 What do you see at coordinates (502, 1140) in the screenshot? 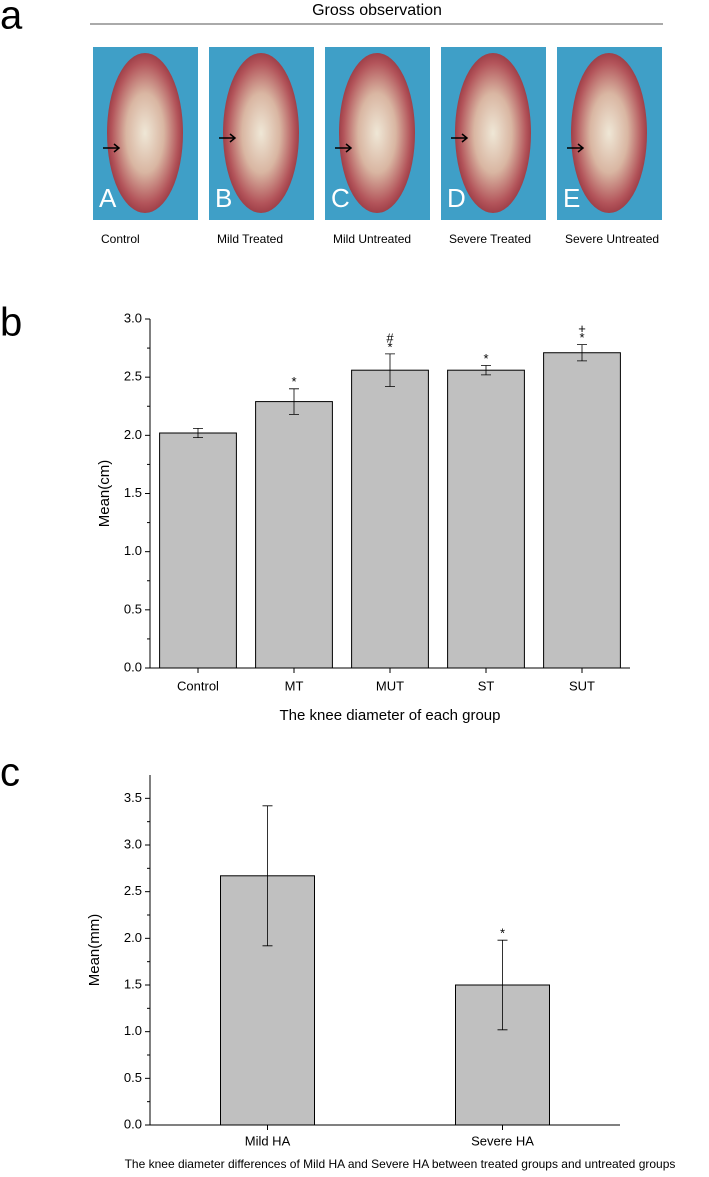
I see `x-tick-label: Severe HA` at bounding box center [502, 1140].